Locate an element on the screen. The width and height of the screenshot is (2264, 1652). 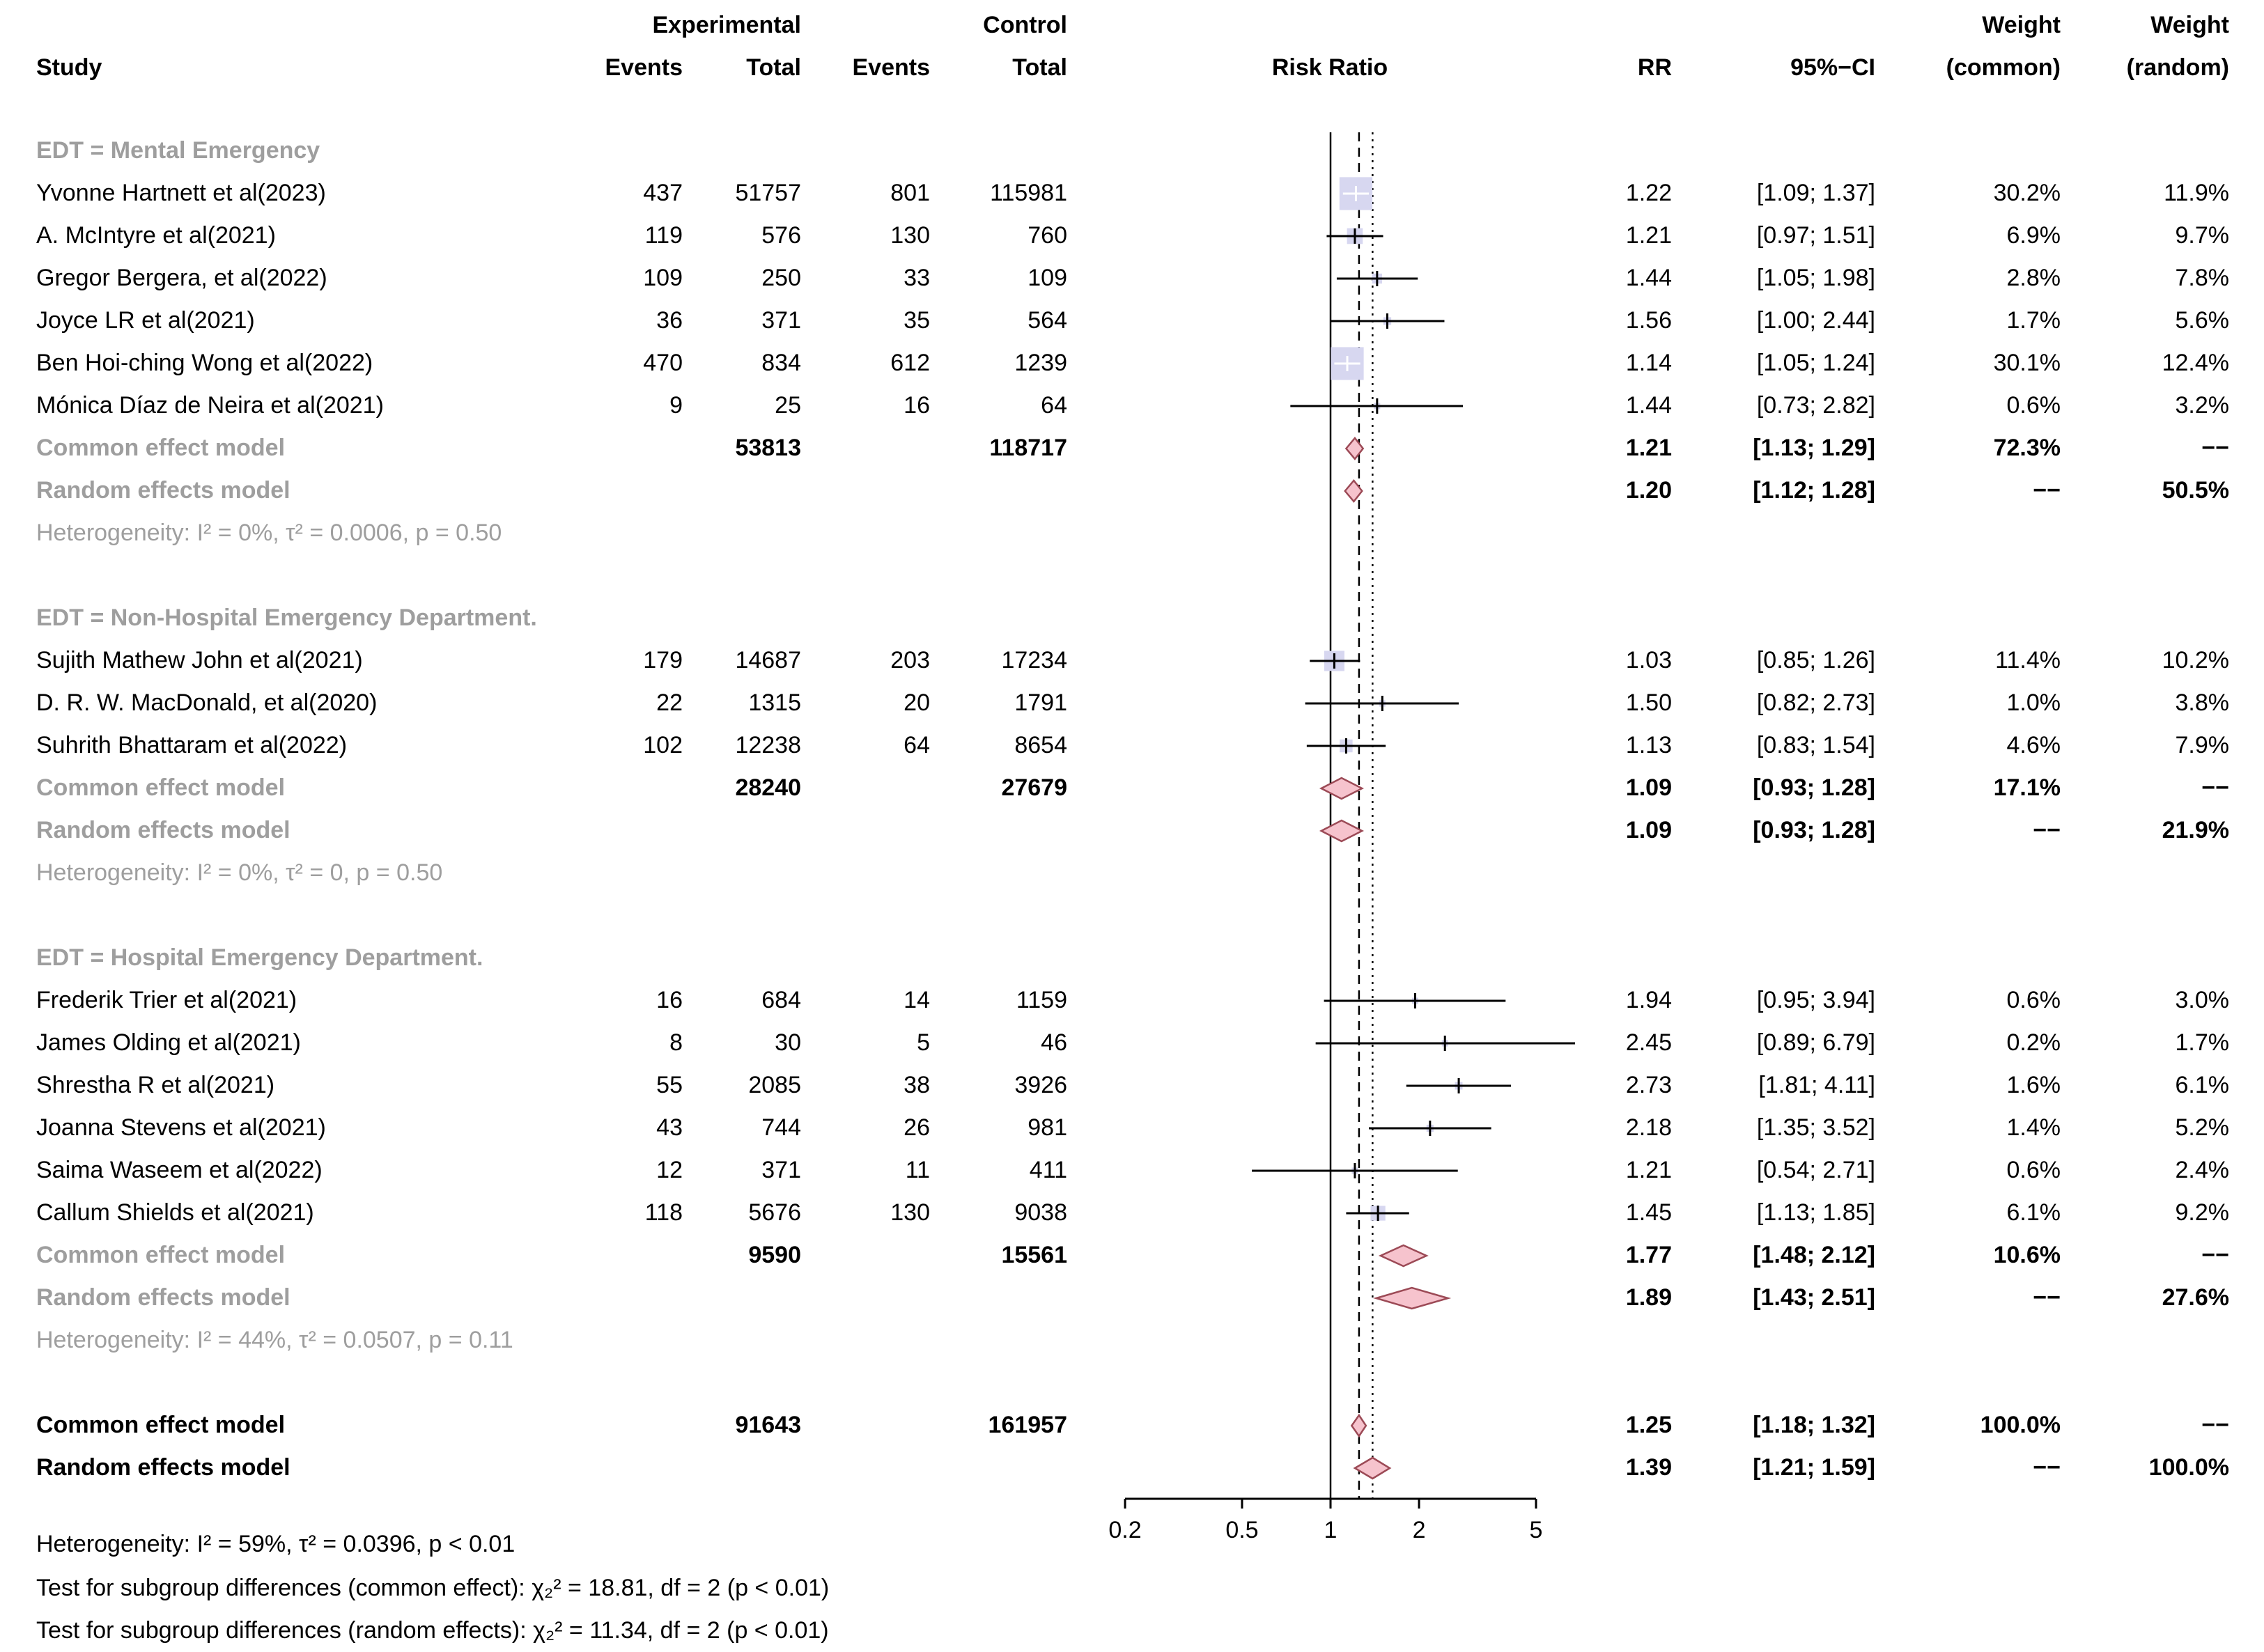
study-name: Joanna Stevens et al(2021) is located at coordinates (181, 1127).